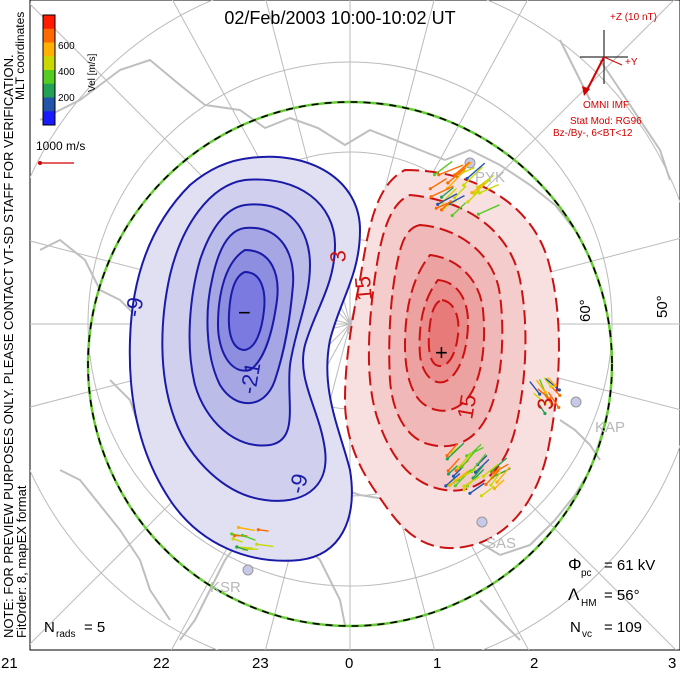 The width and height of the screenshot is (680, 674). Describe the element at coordinates (441, 352) in the screenshot. I see `potential-max-marker: +` at that location.